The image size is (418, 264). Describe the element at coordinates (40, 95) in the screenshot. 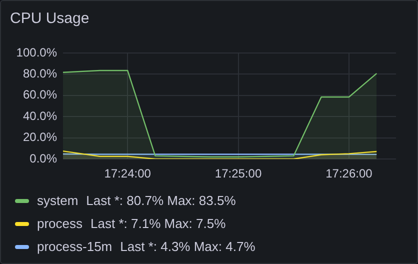

I see `y-tick-label: 60.0%` at that location.